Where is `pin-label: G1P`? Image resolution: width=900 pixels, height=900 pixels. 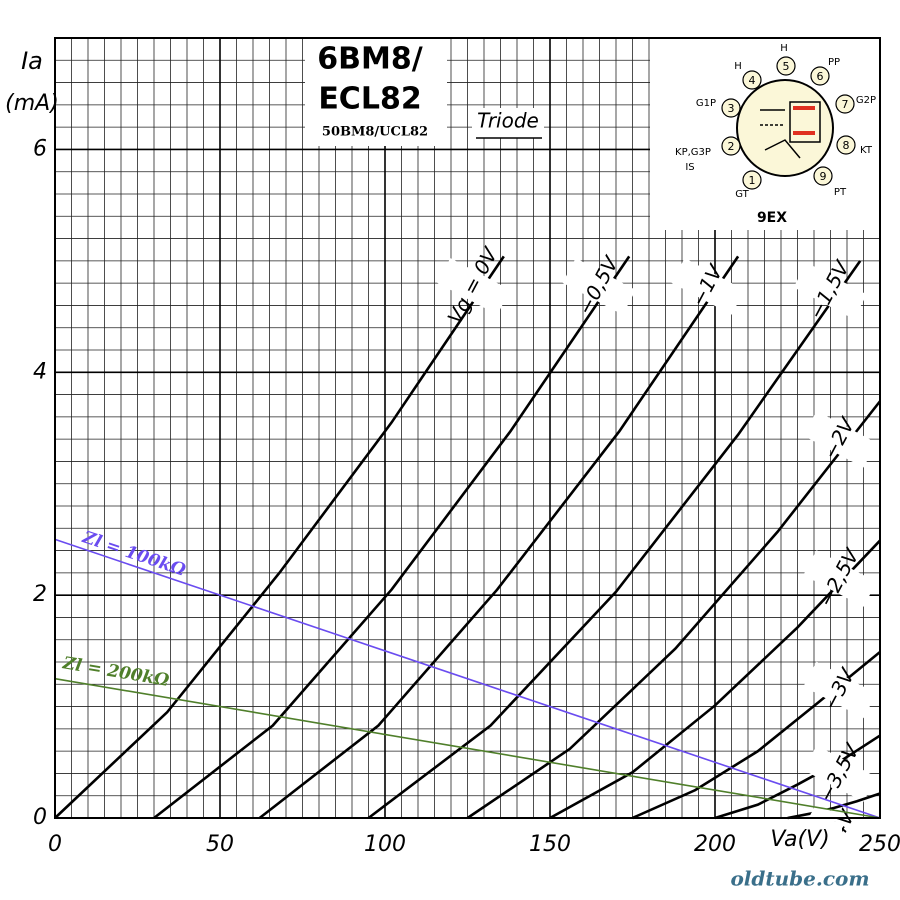
pin-label: G1P is located at coordinates (706, 103).